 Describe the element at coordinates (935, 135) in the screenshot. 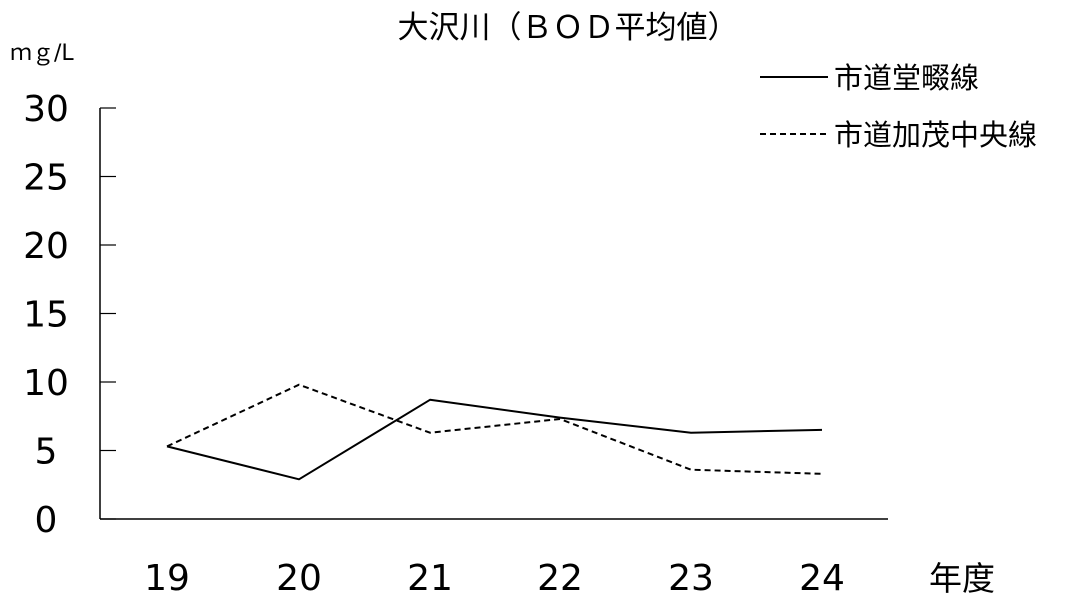

I see `legend-label-kamo-chuo: 市道加茂中央線` at that location.